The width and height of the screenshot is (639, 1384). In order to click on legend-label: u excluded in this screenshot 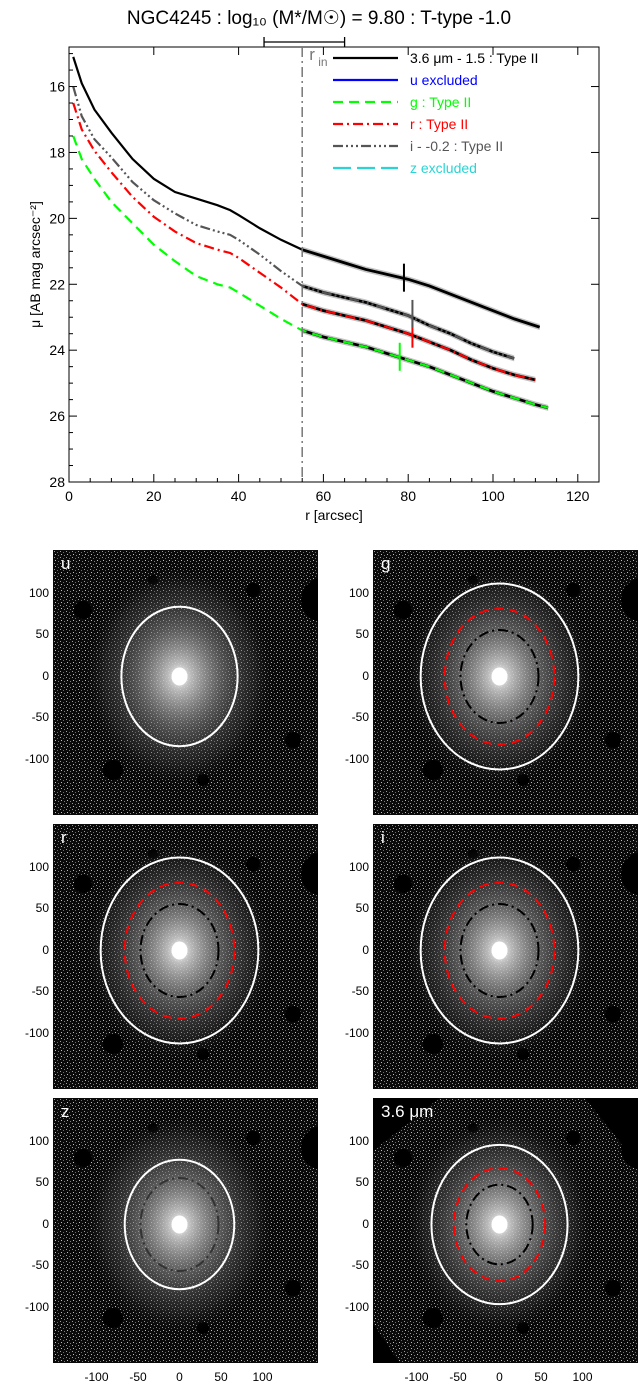, I will do `click(444, 80)`.